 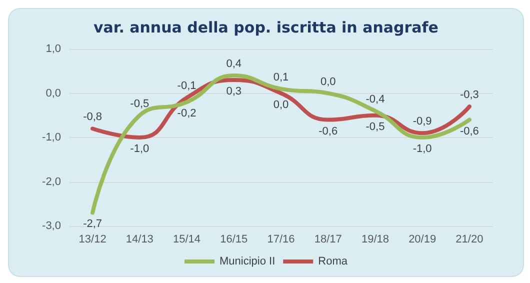 What do you see at coordinates (328, 240) in the screenshot?
I see `x-tick-label: 18/17` at bounding box center [328, 240].